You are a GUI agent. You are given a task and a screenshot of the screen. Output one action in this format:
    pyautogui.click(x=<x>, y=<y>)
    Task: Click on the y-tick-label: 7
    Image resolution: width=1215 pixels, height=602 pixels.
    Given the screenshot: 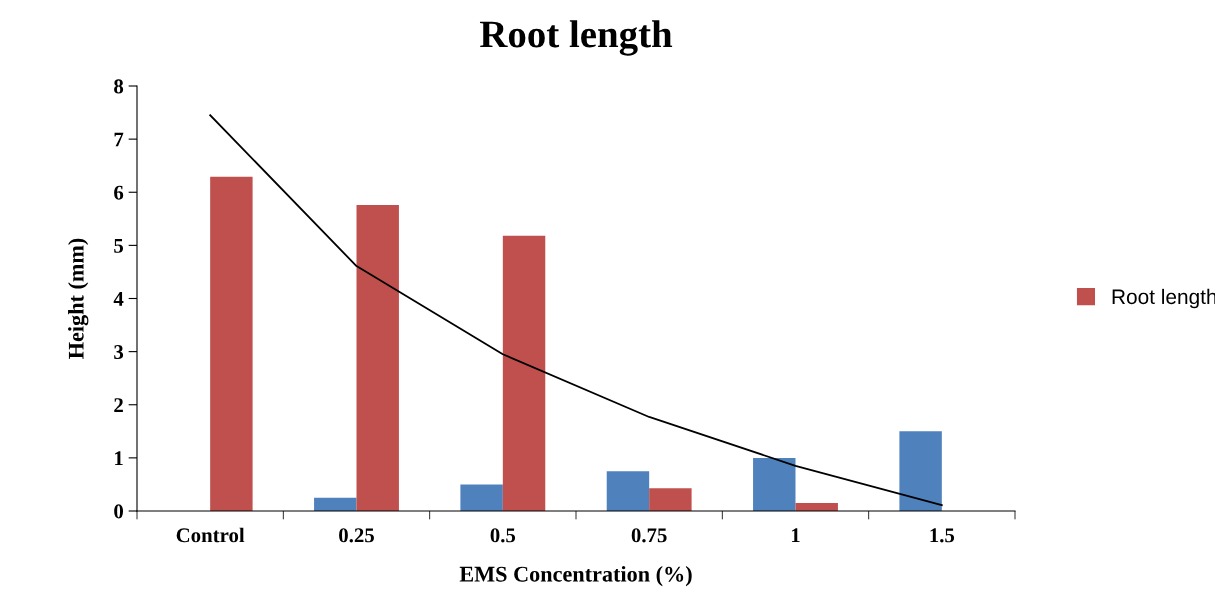 What is the action you would take?
    pyautogui.click(x=119, y=139)
    